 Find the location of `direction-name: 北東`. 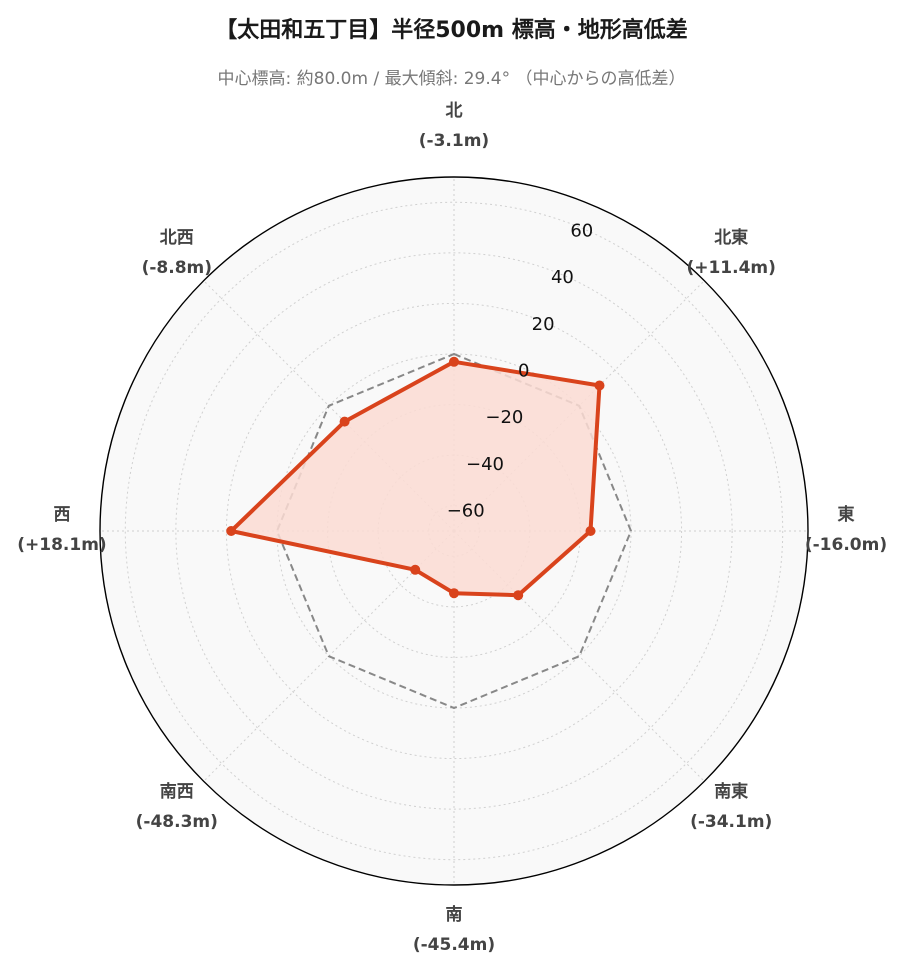

direction-name: 北東 is located at coordinates (731, 237).